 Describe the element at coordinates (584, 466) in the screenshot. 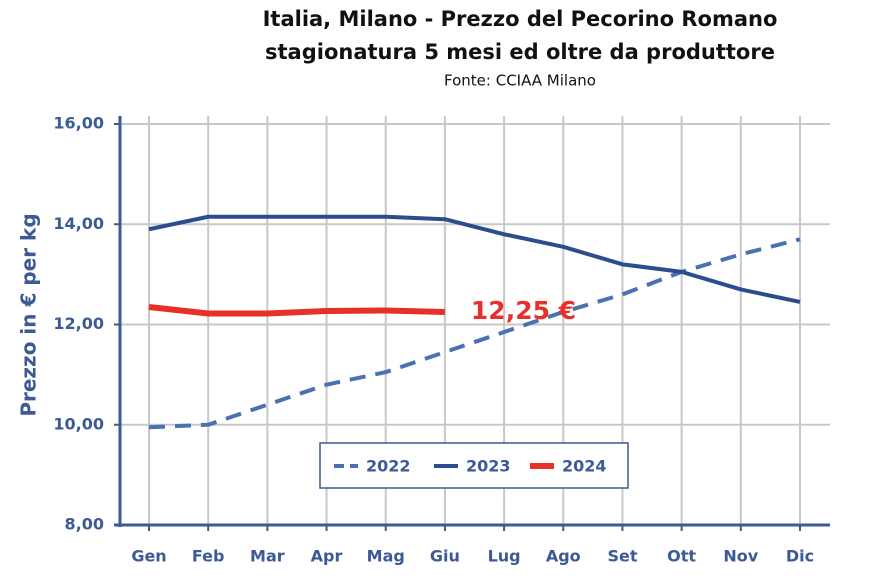

I see `legend-label: 2024` at that location.